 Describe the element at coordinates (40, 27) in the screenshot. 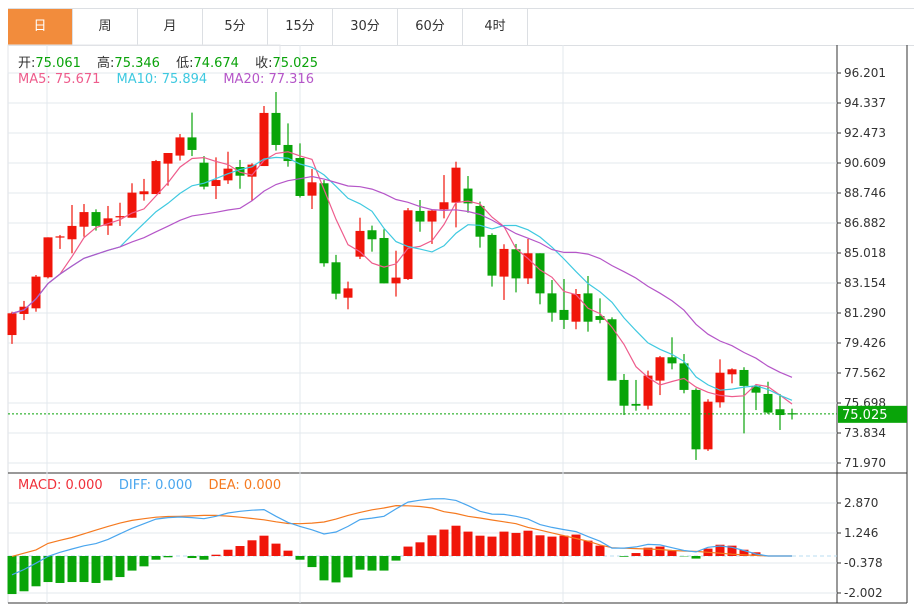

I see `tab-day: 日` at that location.